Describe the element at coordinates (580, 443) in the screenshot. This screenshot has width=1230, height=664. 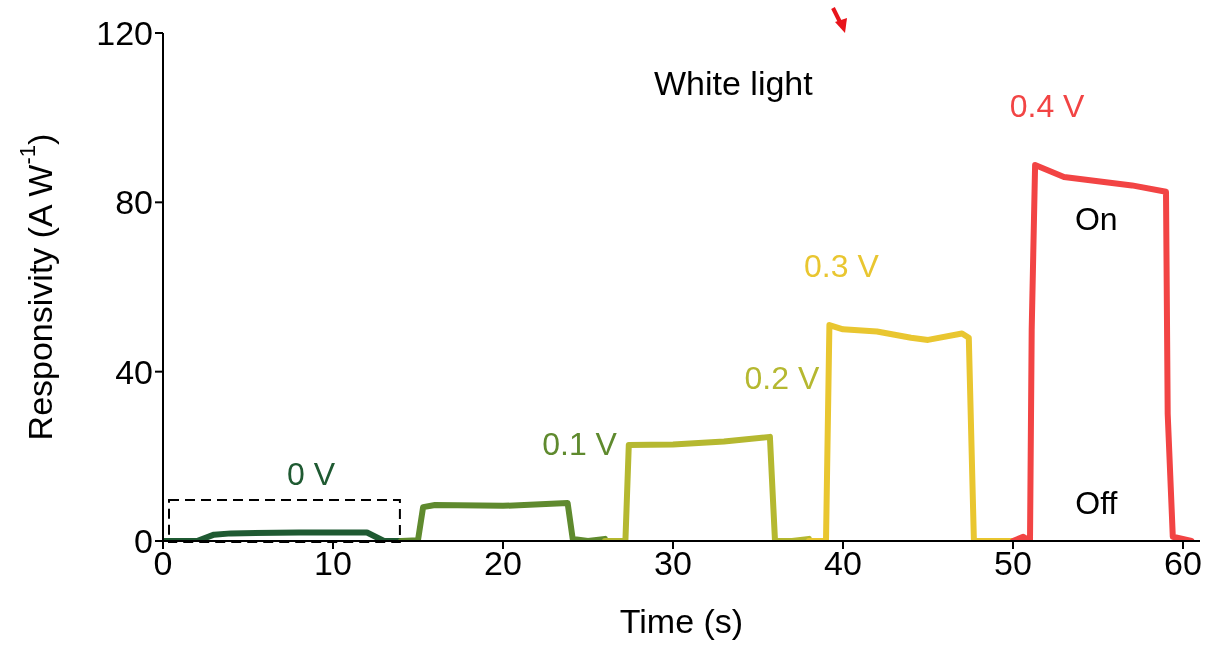
I see `series-label: 0.1 V` at that location.